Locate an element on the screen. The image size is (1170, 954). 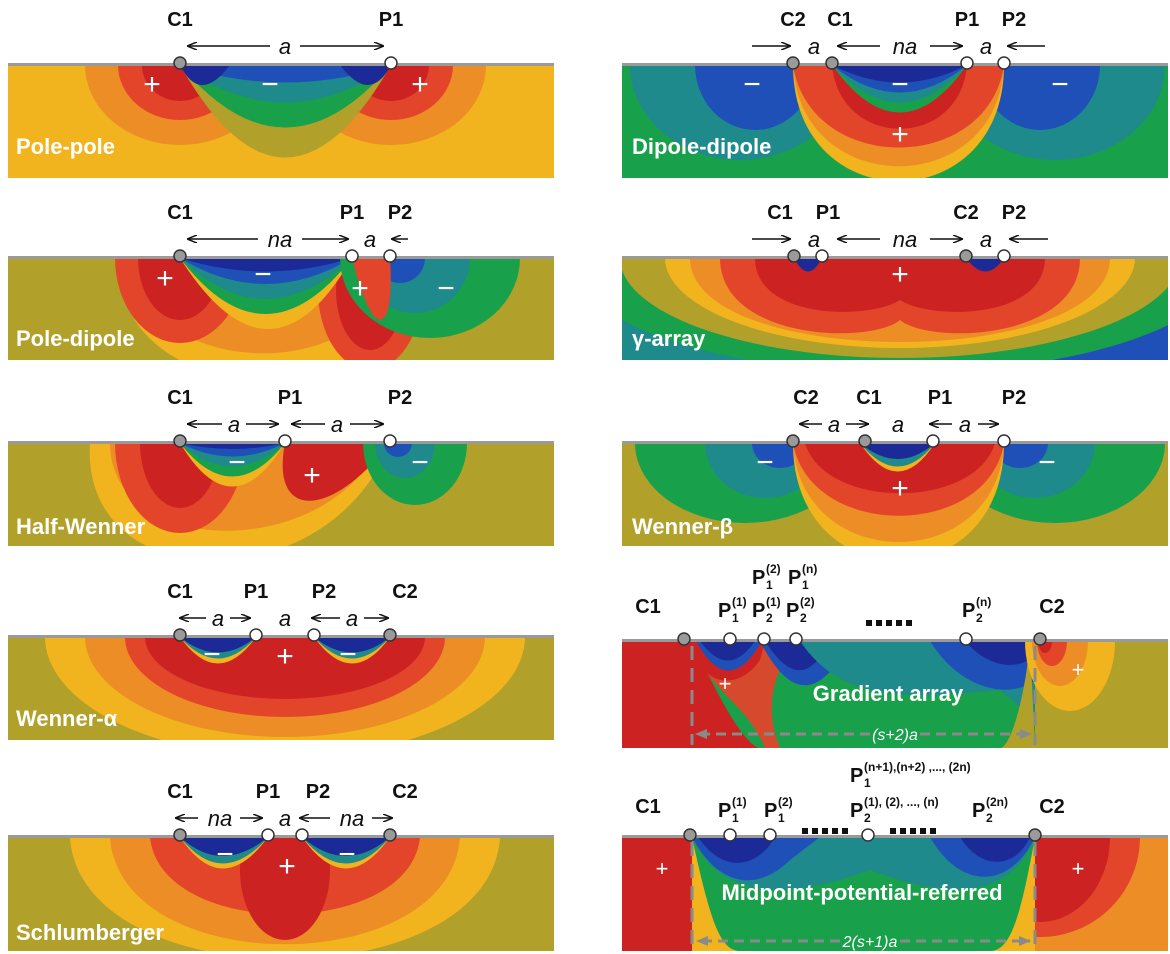
section-gamma-array is located at coordinates (895, 309).